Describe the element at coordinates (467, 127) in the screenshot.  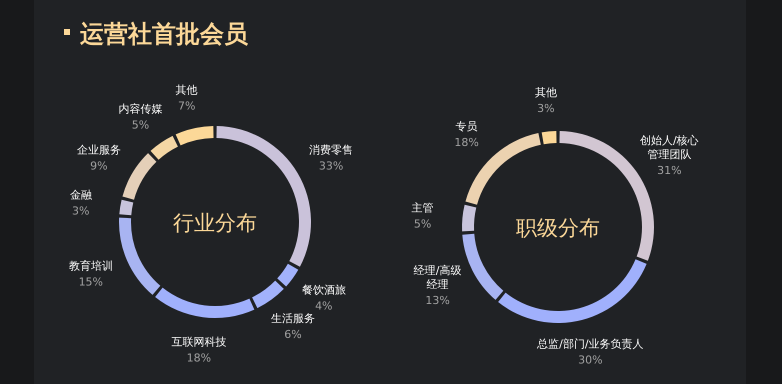
I see `slice-label: 专员` at that location.